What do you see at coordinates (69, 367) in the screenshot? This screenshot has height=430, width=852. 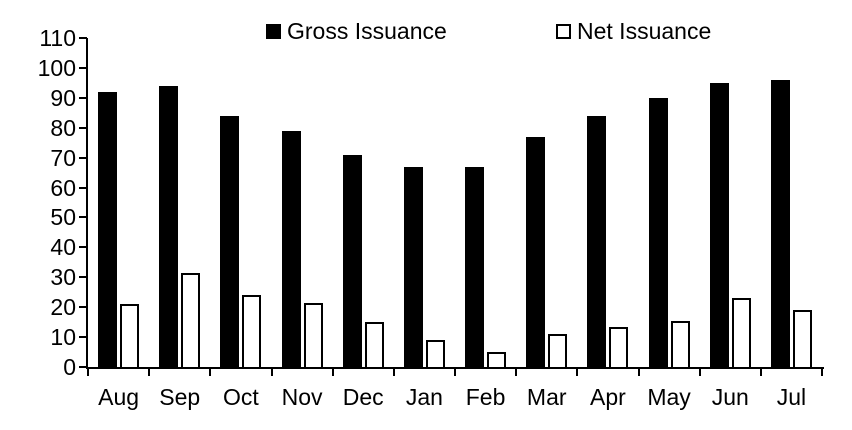 I see `y-axis-tick-label: 0` at bounding box center [69, 367].